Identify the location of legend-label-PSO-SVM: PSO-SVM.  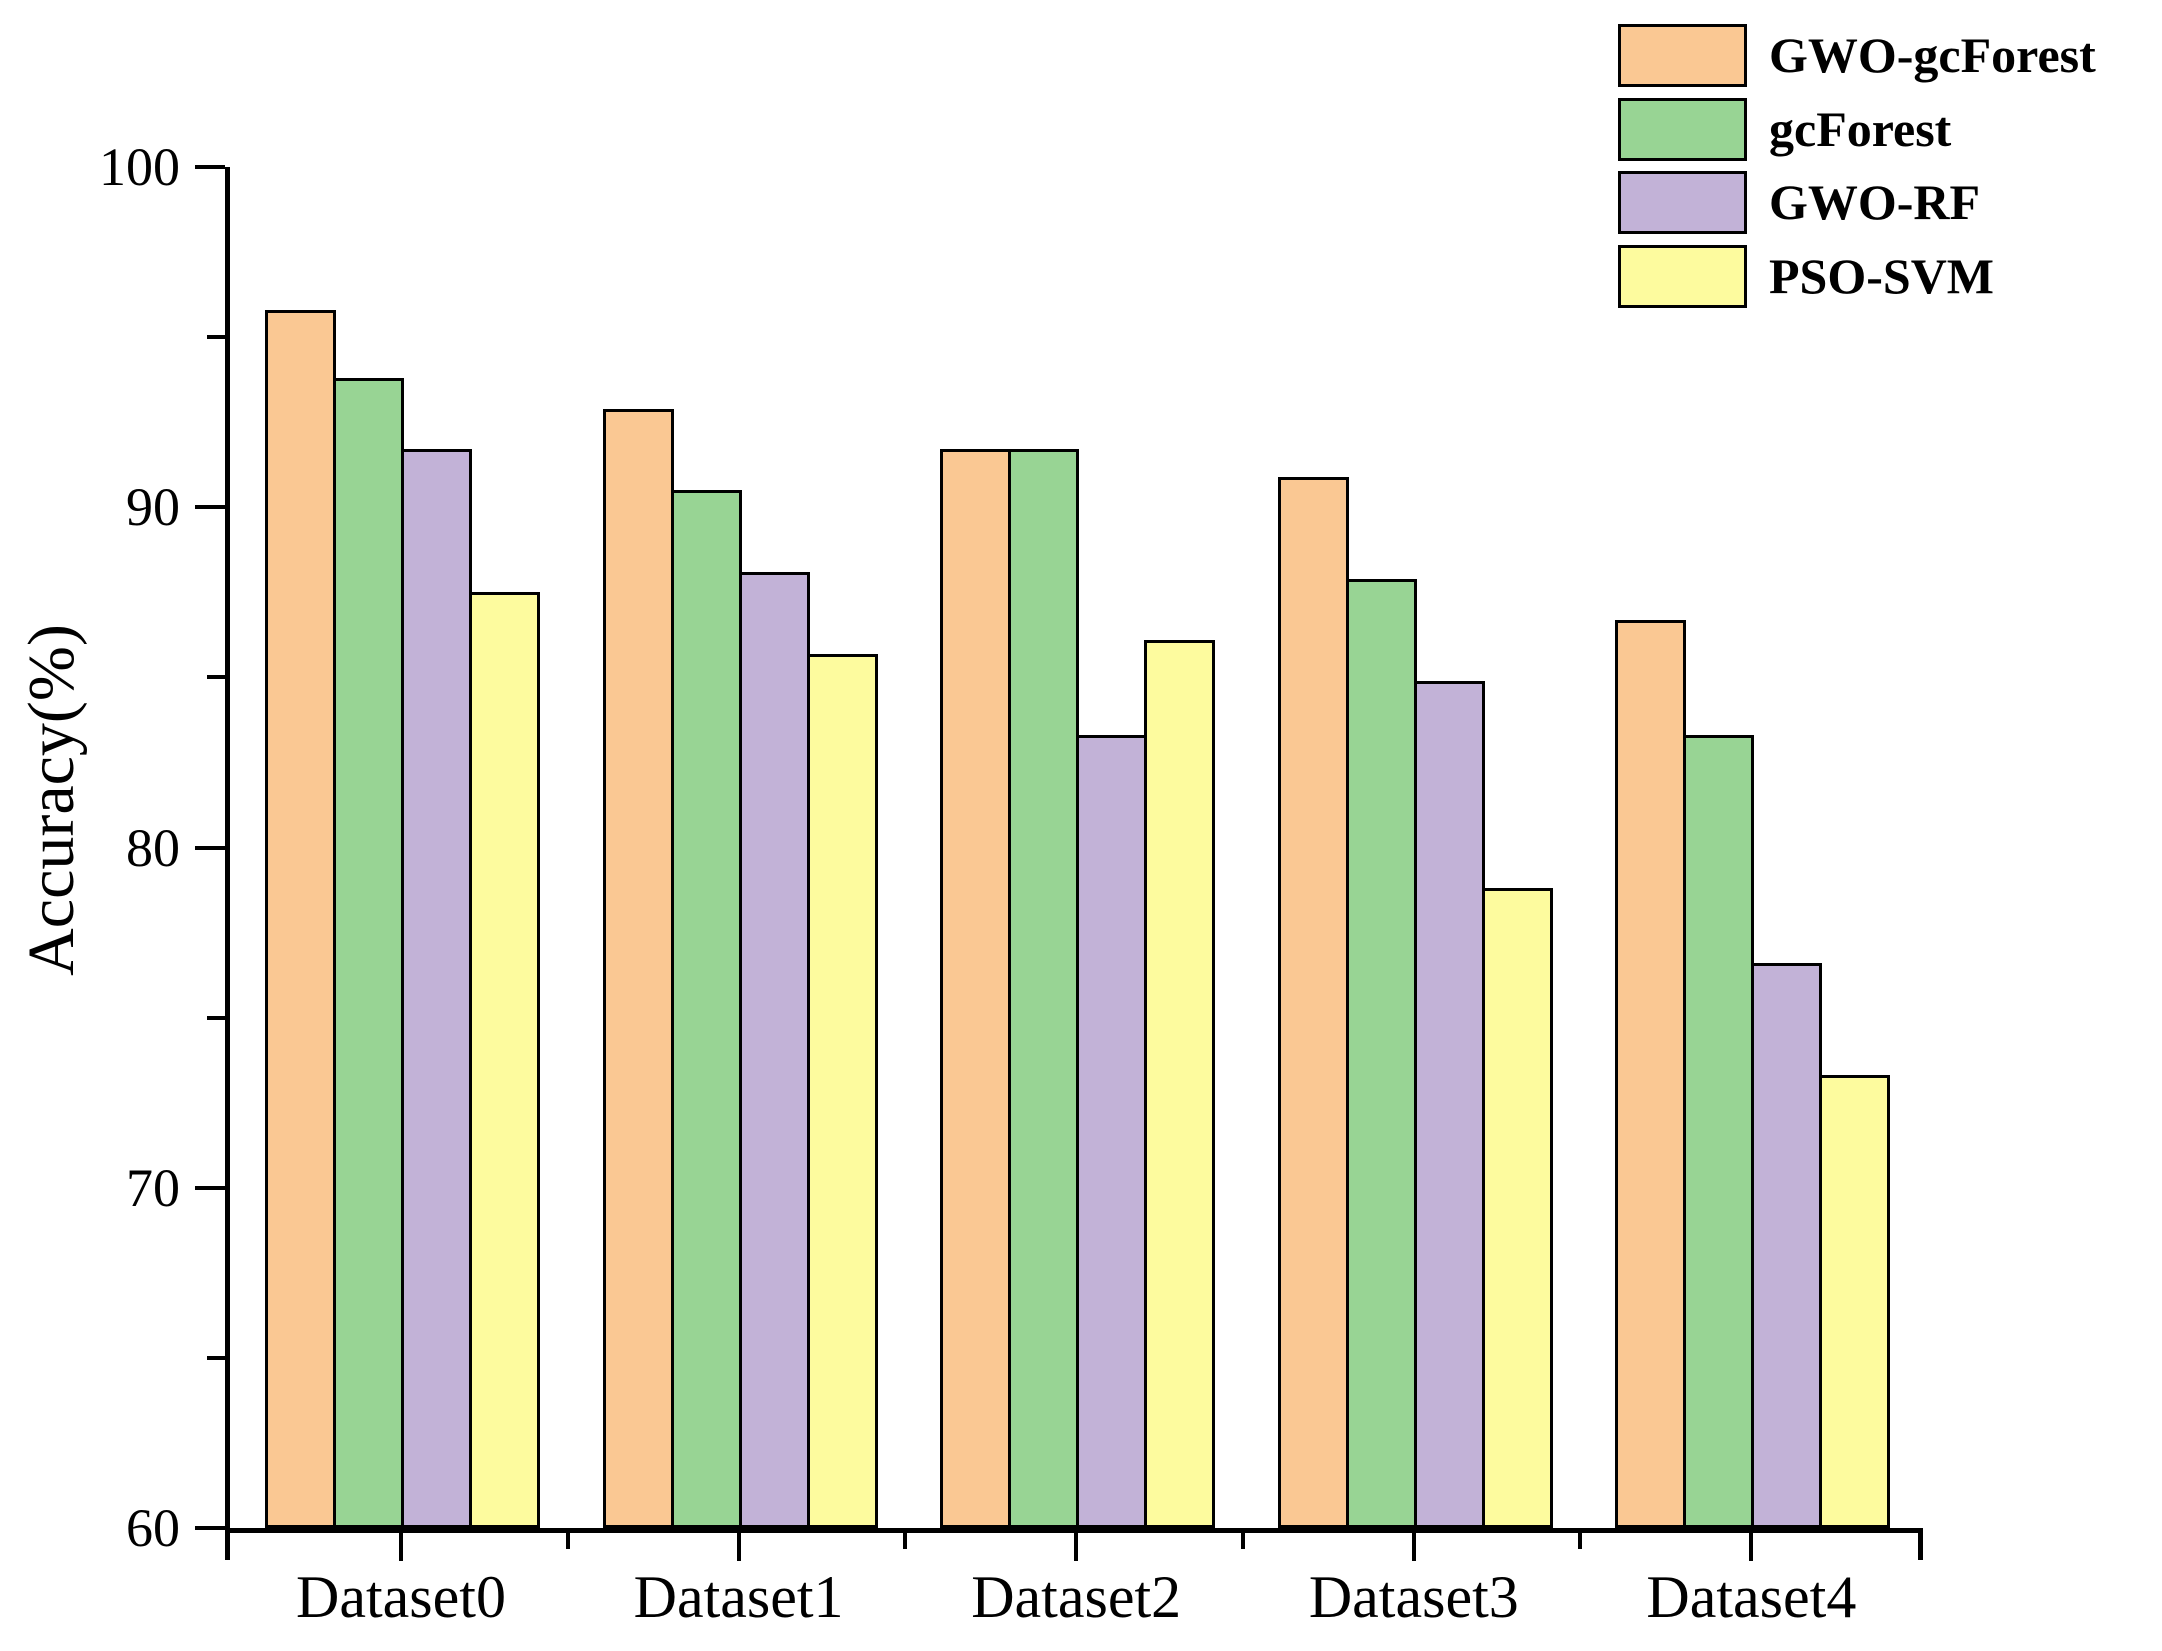
(1881, 276).